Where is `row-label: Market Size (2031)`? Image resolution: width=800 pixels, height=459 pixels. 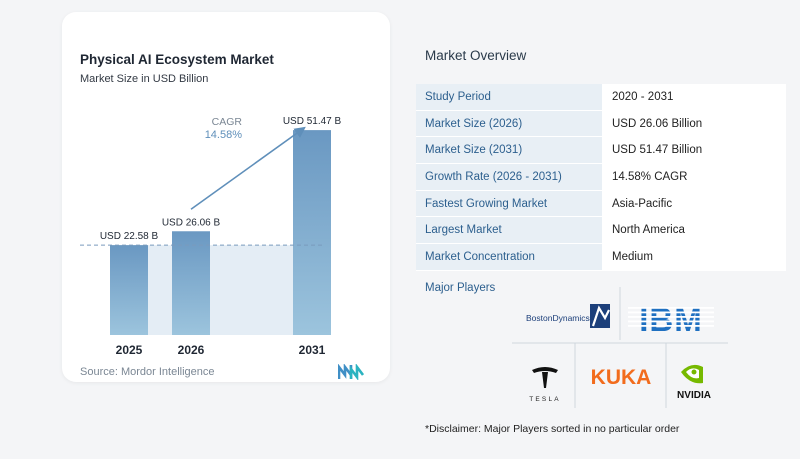 row-label: Market Size (2031) is located at coordinates (509, 150).